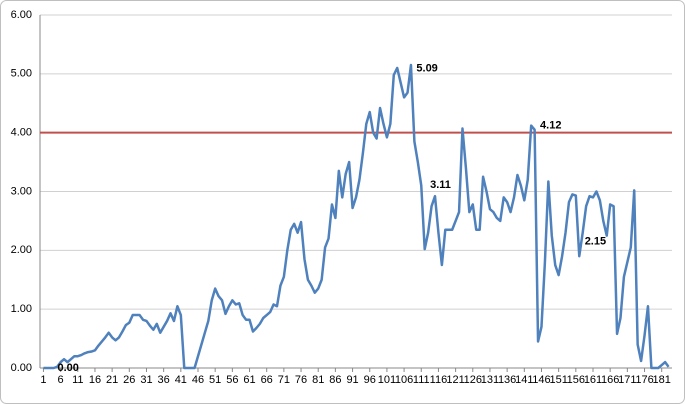 The image size is (685, 404). I want to click on x-tick-label: 91, so click(352, 380).